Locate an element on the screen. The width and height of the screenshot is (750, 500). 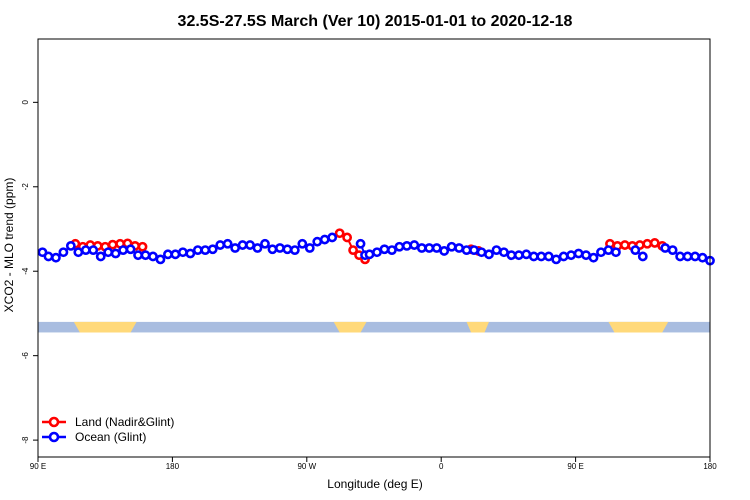
y-tick-label: -8 is located at coordinates (25, 440).